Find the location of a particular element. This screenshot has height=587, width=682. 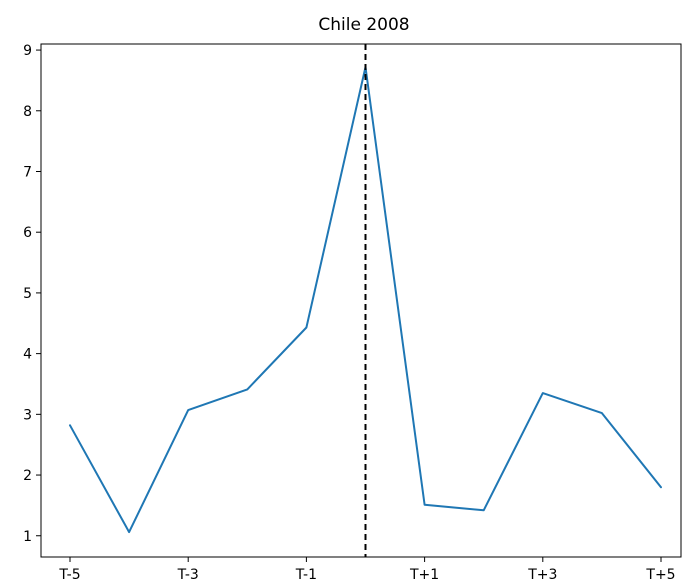

y-tick-label: 1 is located at coordinates (27, 537).